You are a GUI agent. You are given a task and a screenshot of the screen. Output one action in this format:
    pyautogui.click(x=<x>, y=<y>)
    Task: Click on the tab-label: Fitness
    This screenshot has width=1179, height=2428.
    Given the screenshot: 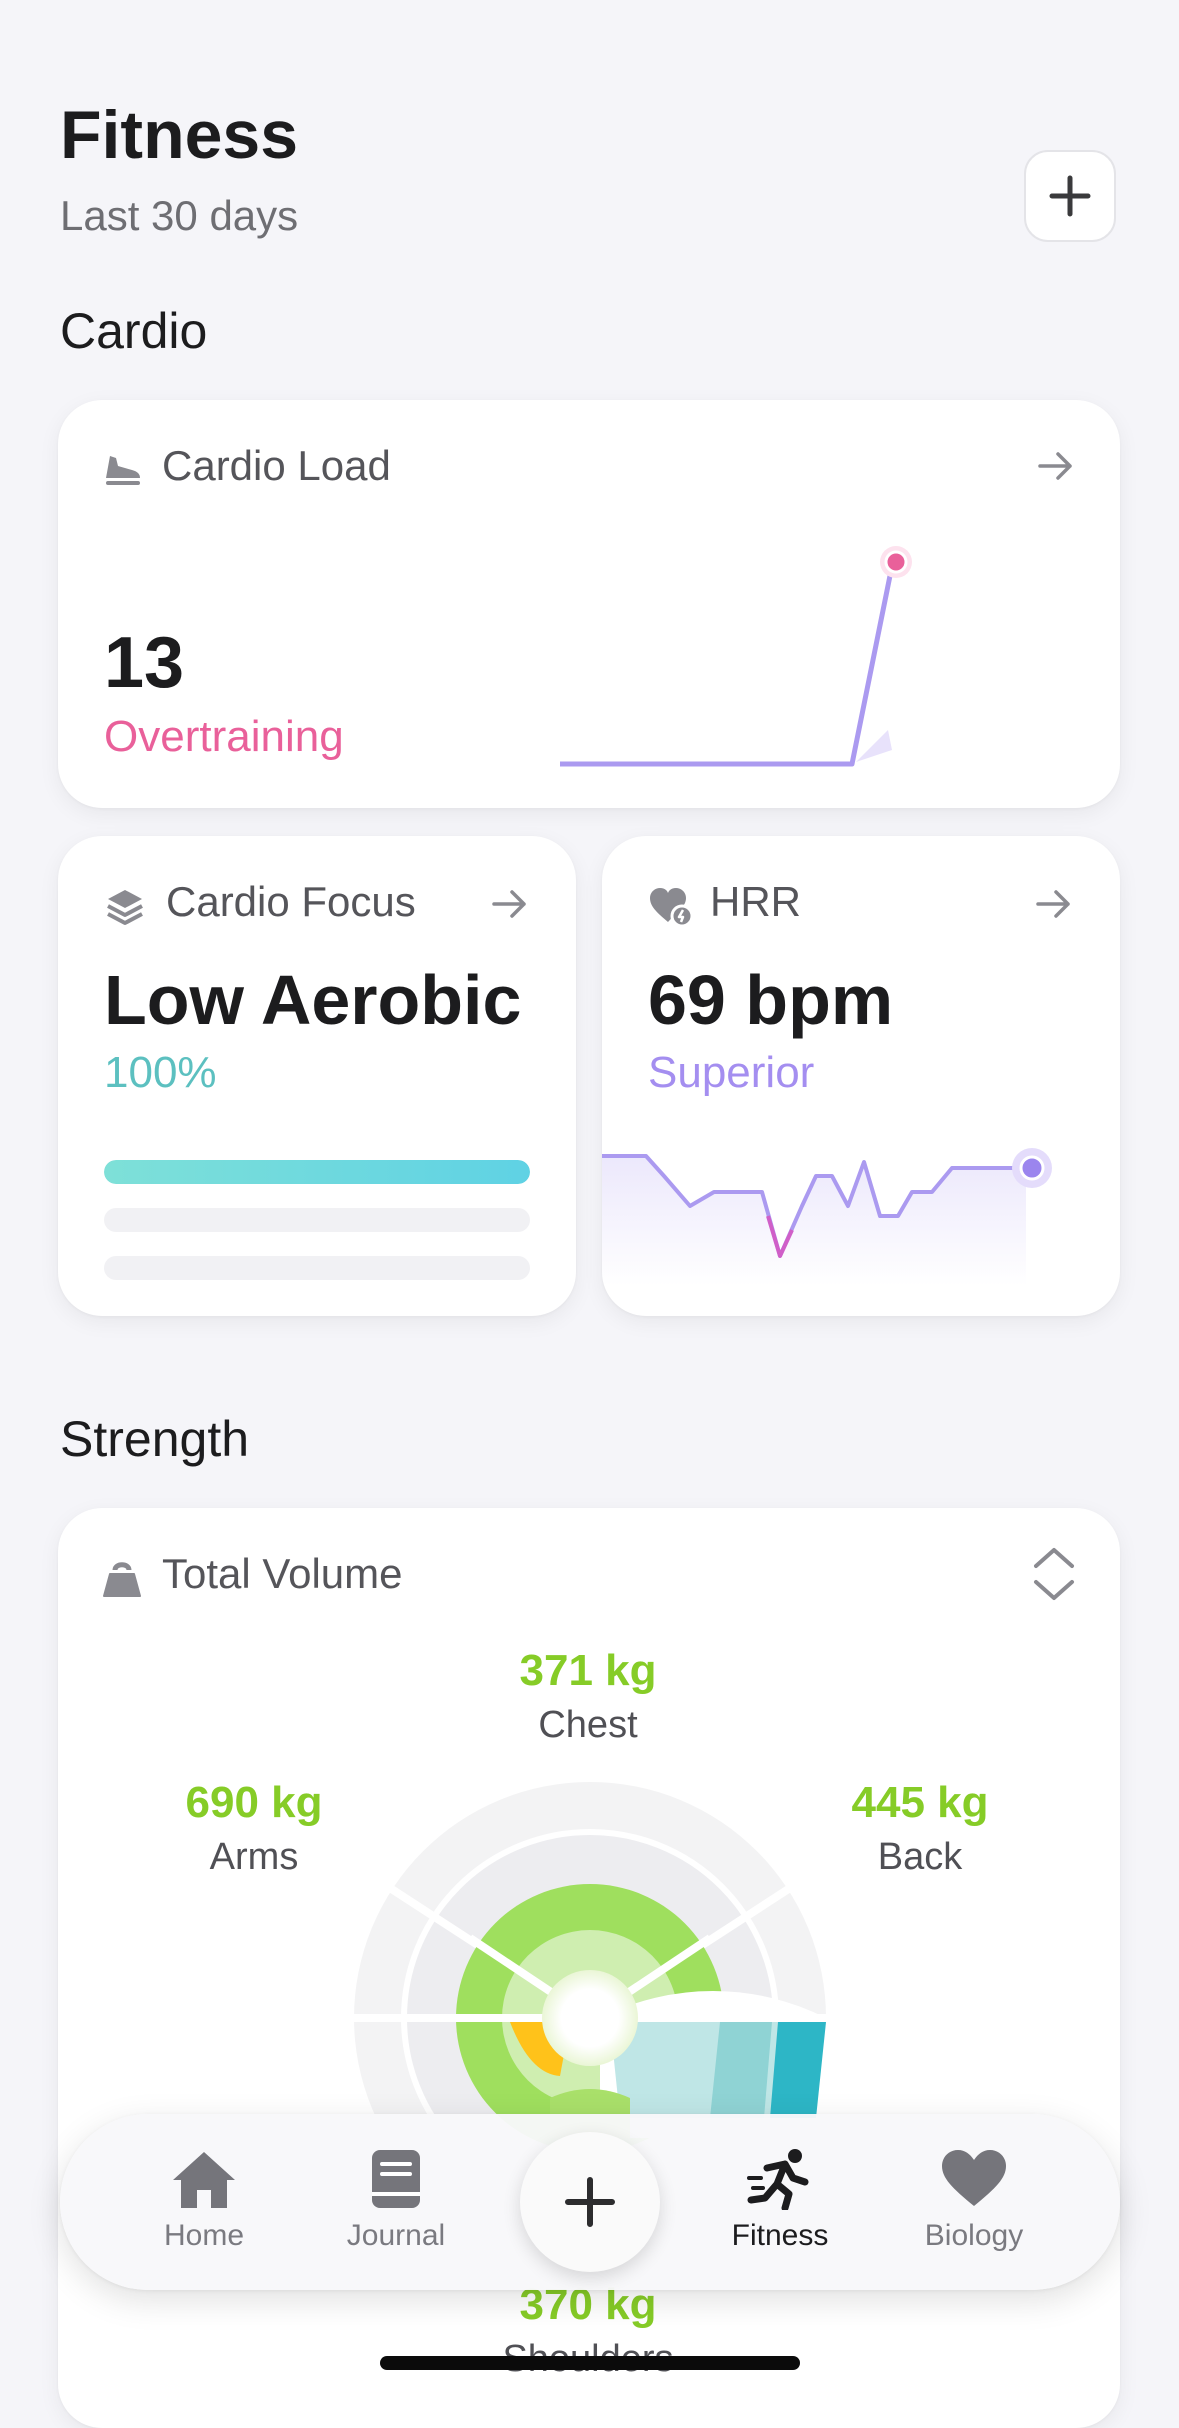 What is the action you would take?
    pyautogui.click(x=780, y=2235)
    